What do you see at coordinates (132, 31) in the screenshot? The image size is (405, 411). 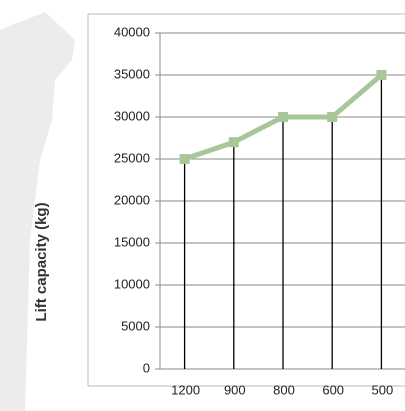 I see `y-tick-label: 40000` at bounding box center [132, 31].